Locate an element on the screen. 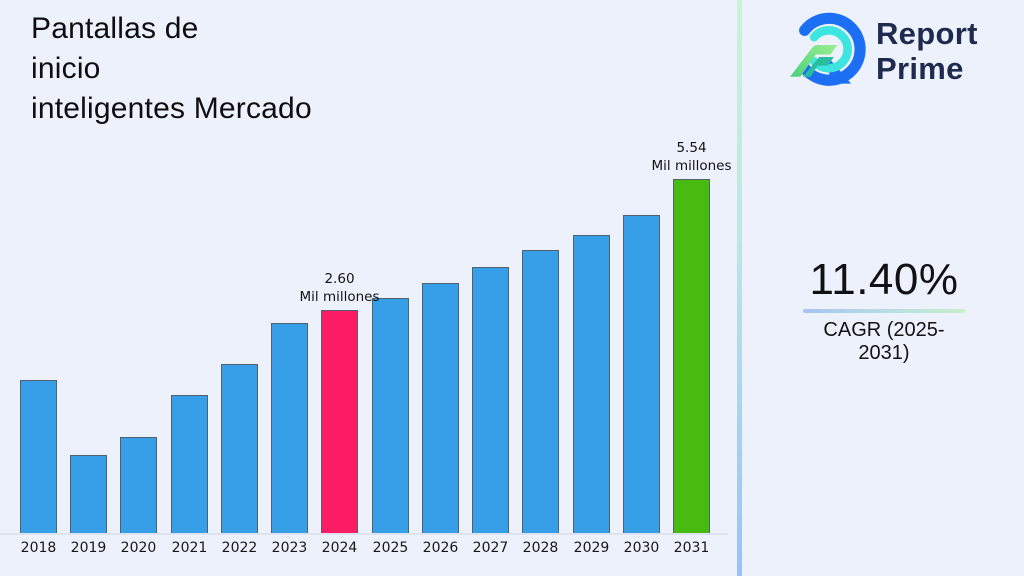 Image resolution: width=1024 pixels, height=576 pixels. x-tick-2024: 2024 is located at coordinates (339, 548).